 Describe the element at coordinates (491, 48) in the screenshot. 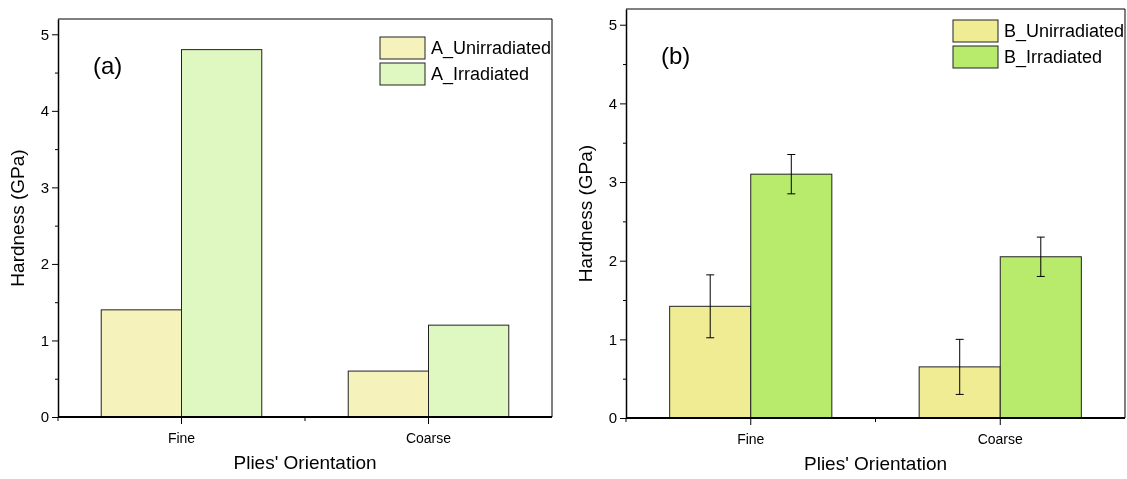

I see `legend-label: A_Unirradiated` at that location.